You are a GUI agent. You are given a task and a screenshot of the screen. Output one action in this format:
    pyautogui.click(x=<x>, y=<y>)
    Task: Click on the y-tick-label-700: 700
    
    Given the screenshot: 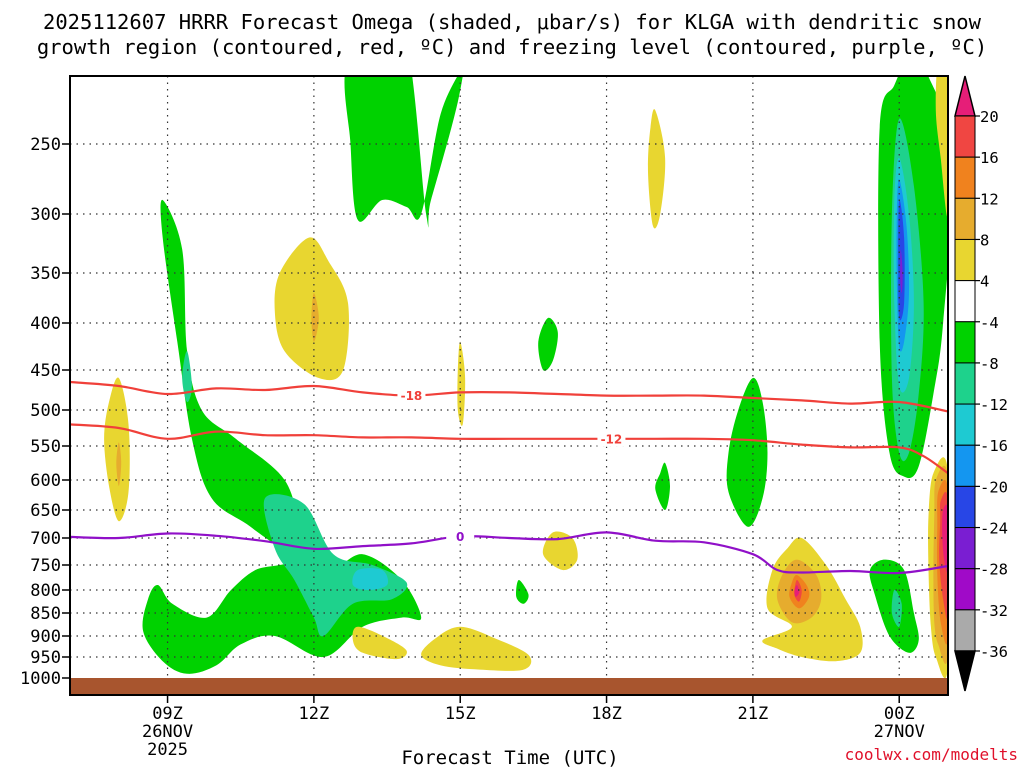 What is the action you would take?
    pyautogui.click(x=45, y=539)
    